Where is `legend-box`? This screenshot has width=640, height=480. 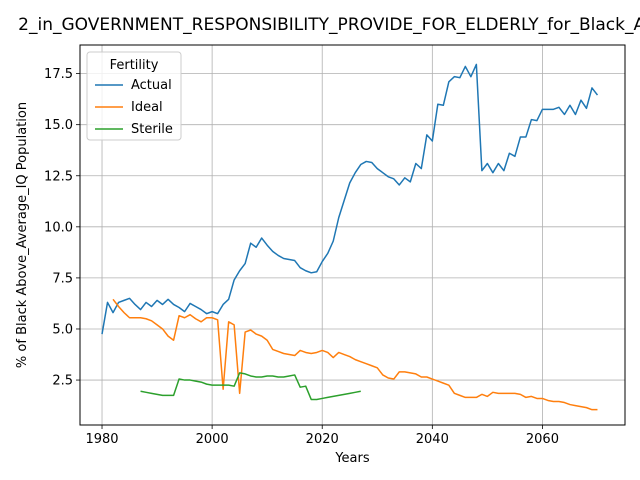
legend-box is located at coordinates (134, 96).